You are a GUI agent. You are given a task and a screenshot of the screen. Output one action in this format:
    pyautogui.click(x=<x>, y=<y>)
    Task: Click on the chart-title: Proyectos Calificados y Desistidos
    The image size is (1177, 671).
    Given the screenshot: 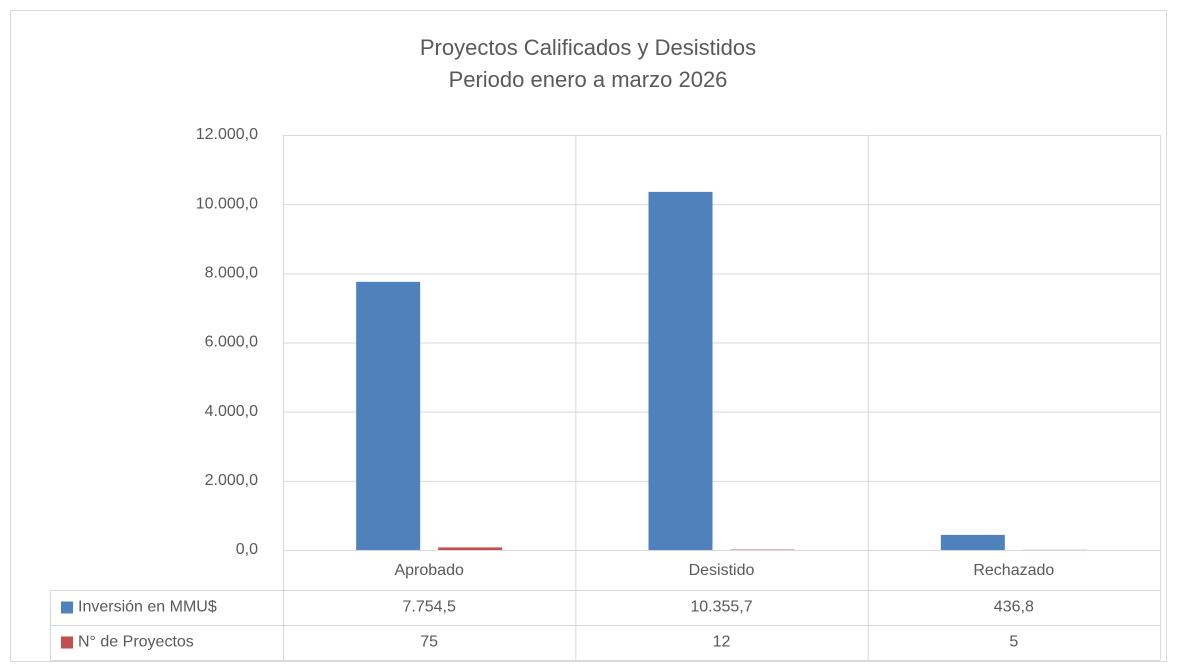 What is the action you would take?
    pyautogui.click(x=588, y=47)
    